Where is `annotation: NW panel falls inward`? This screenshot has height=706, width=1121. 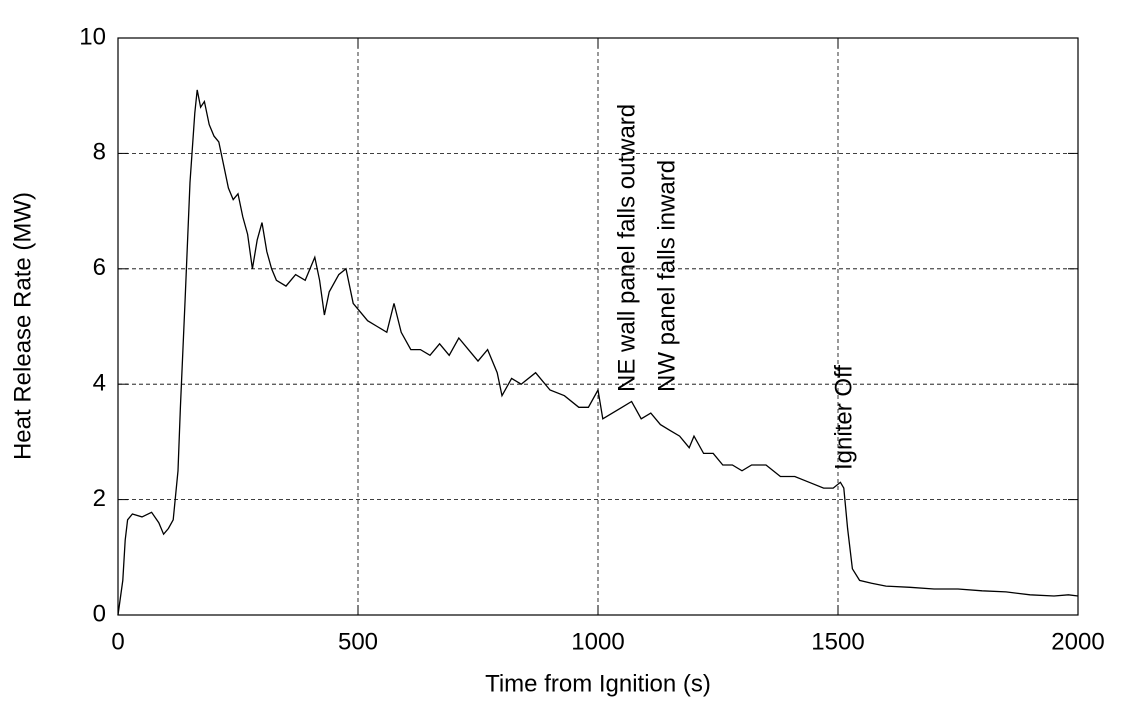 annotation: NW panel falls inward is located at coordinates (666, 276).